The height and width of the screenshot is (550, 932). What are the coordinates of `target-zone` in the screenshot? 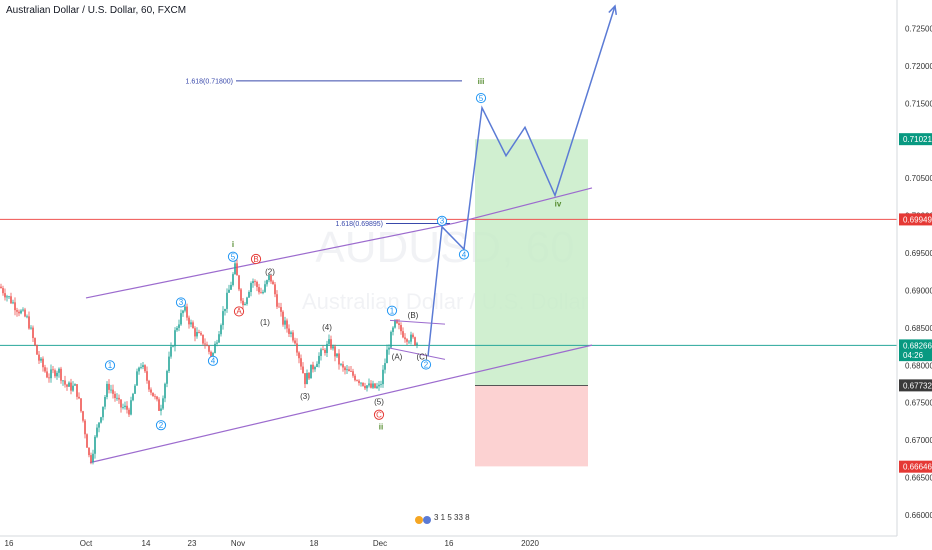 It's located at (531, 262).